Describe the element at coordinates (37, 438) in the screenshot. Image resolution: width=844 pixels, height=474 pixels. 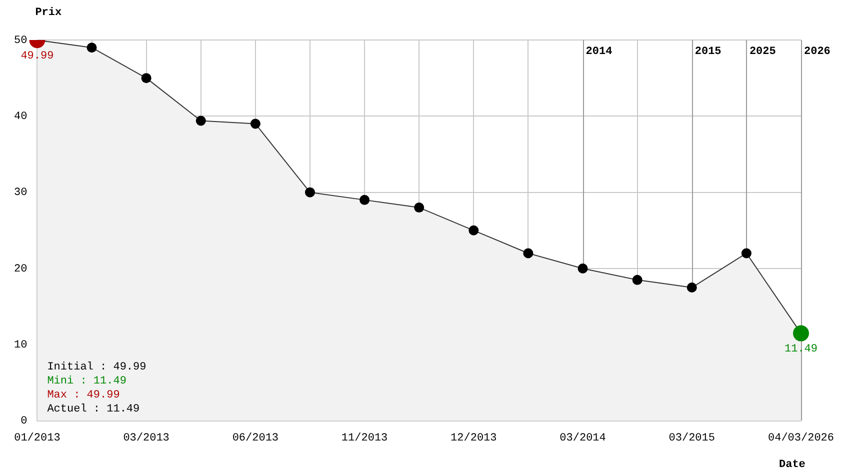
I see `x-tick-label: 01/2013` at that location.